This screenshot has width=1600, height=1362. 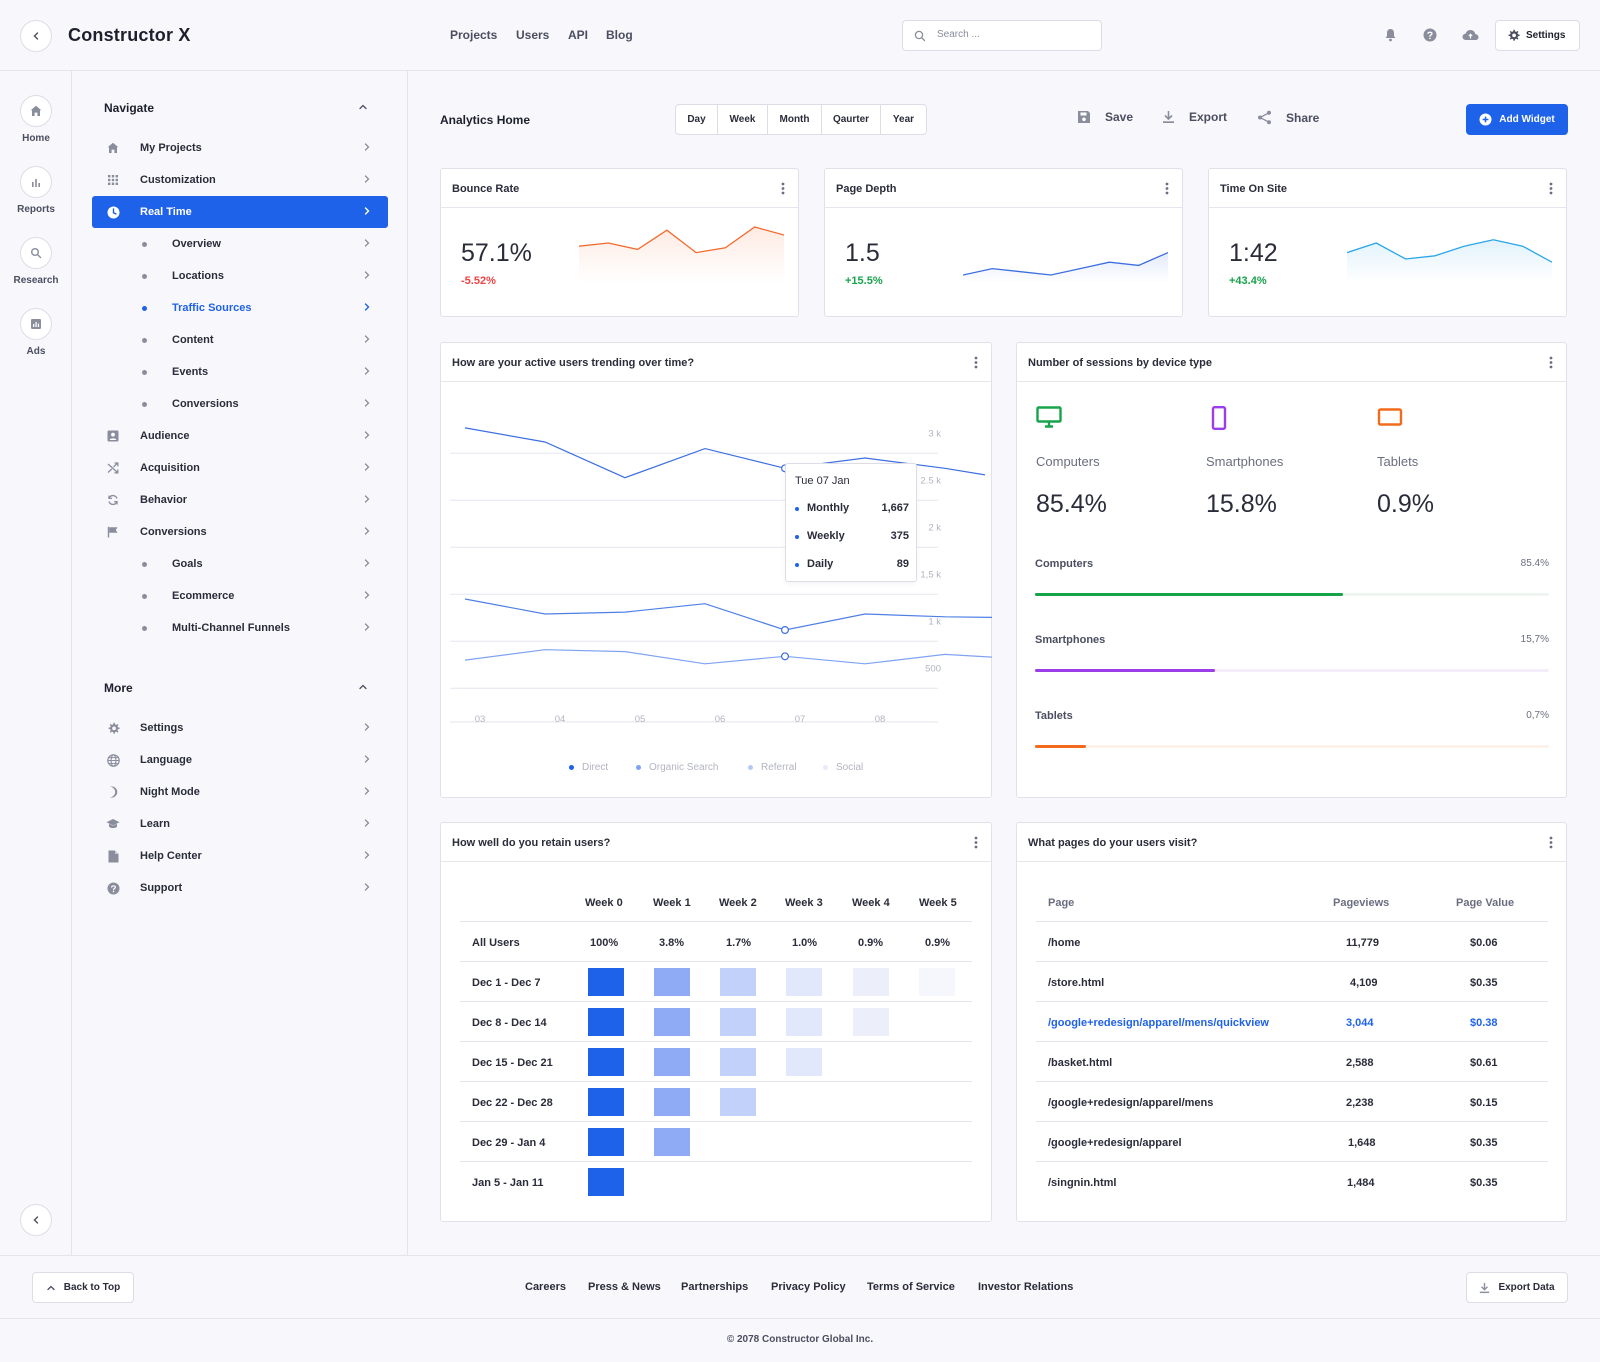 I want to click on legend-item-referral: Referral, so click(x=772, y=767).